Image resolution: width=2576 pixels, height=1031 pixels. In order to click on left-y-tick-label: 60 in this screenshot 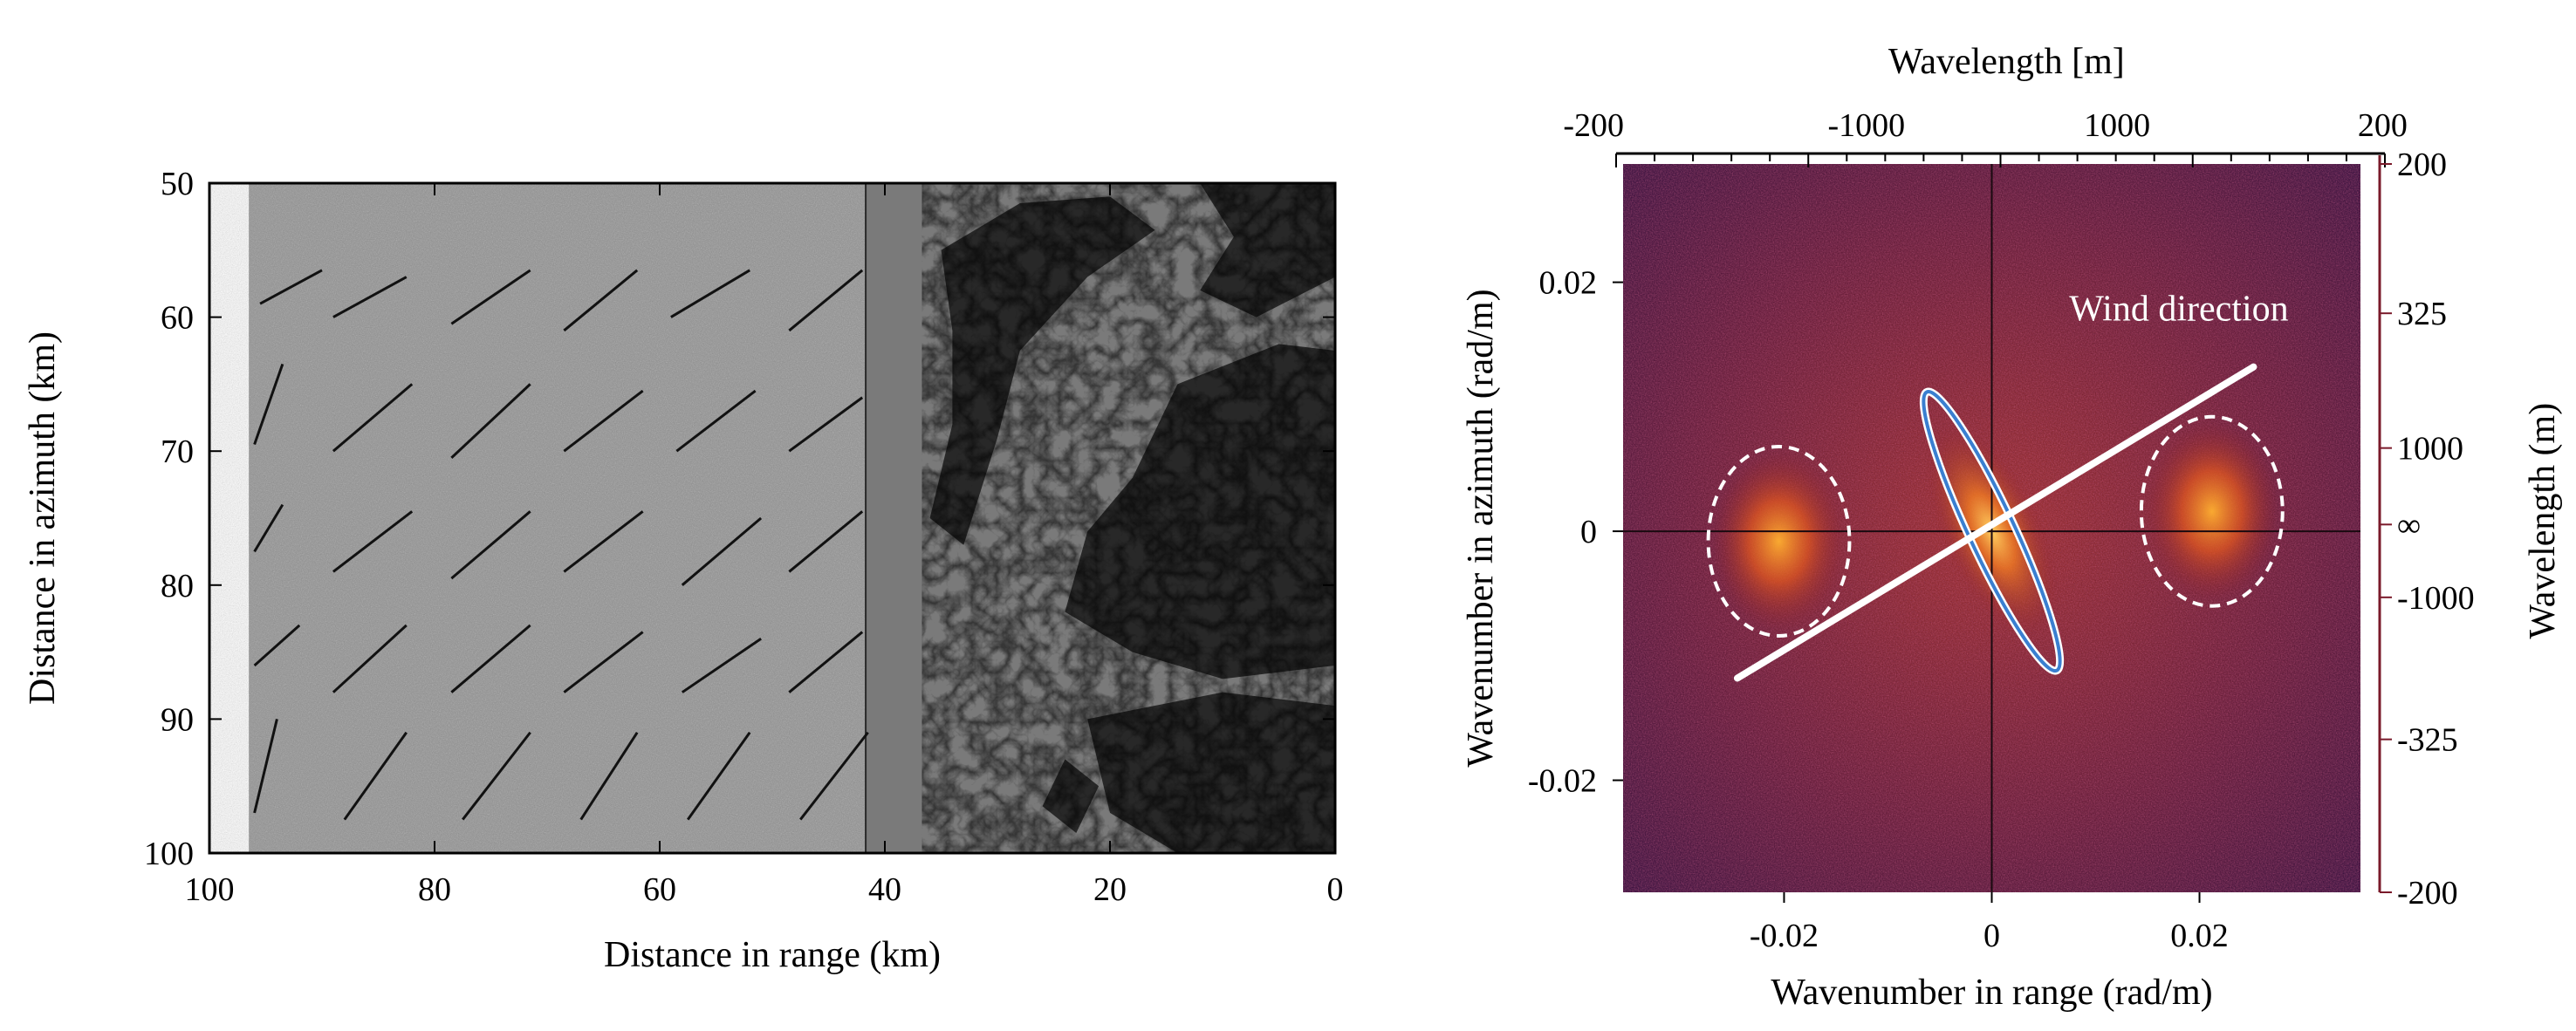, I will do `click(177, 318)`.